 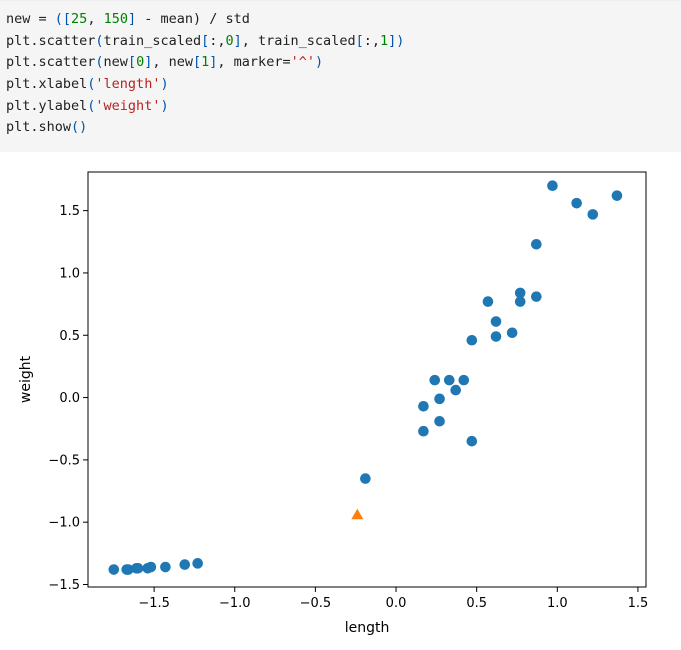 What do you see at coordinates (115, 62) in the screenshot?
I see `code-token: new` at bounding box center [115, 62].